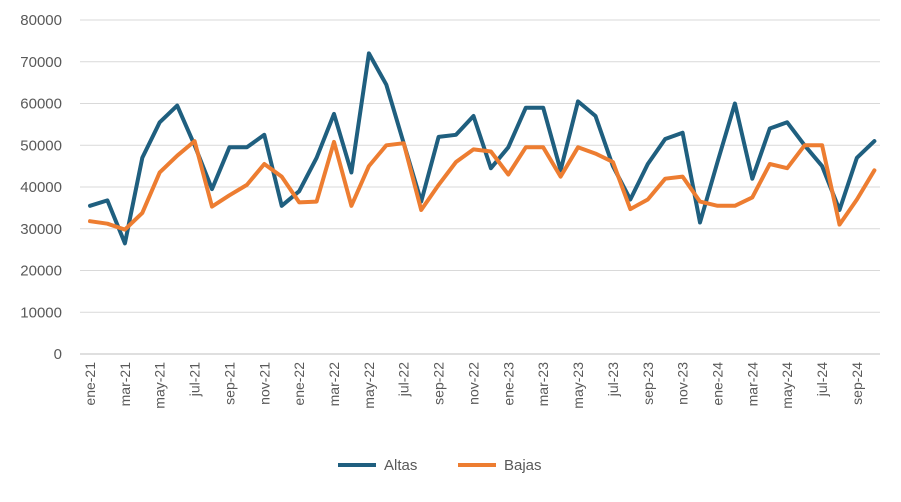  I want to click on y-tick-label: 60000, so click(41, 104).